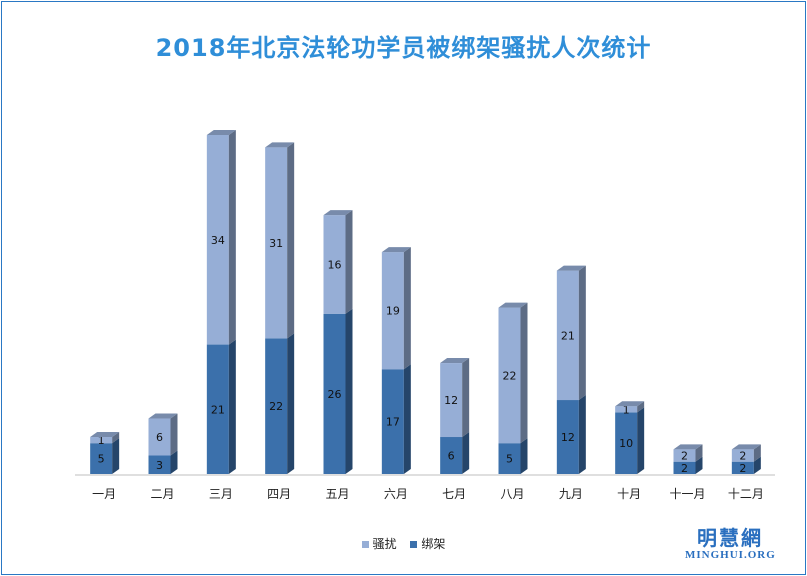 Image resolution: width=807 pixels, height=576 pixels. I want to click on data-label-0-1: 3, so click(159, 465).